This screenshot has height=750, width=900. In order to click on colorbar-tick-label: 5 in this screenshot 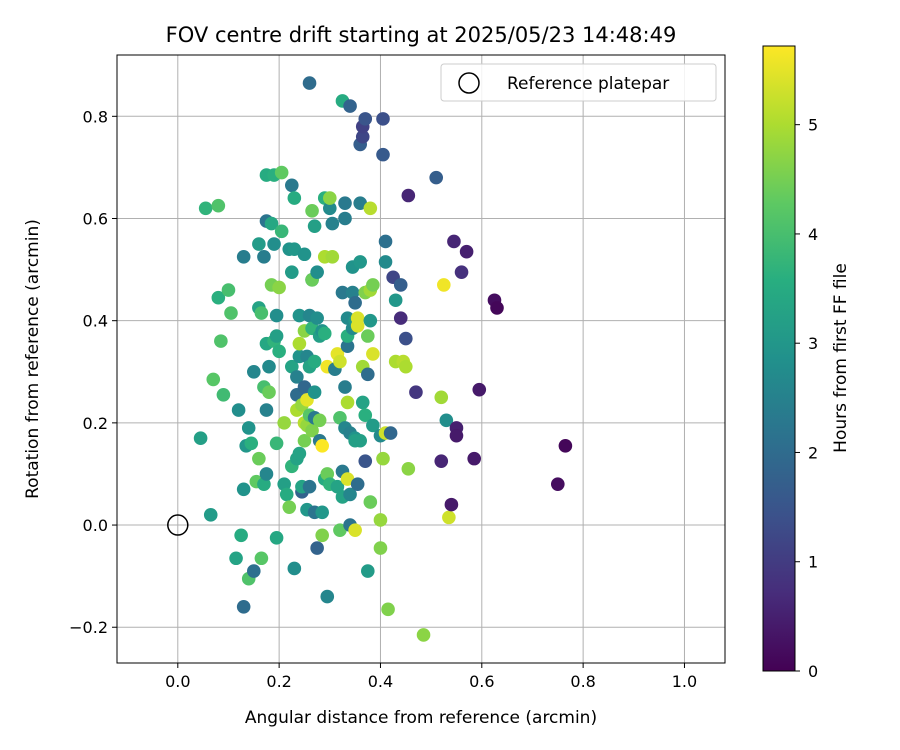, I will do `click(813, 125)`.